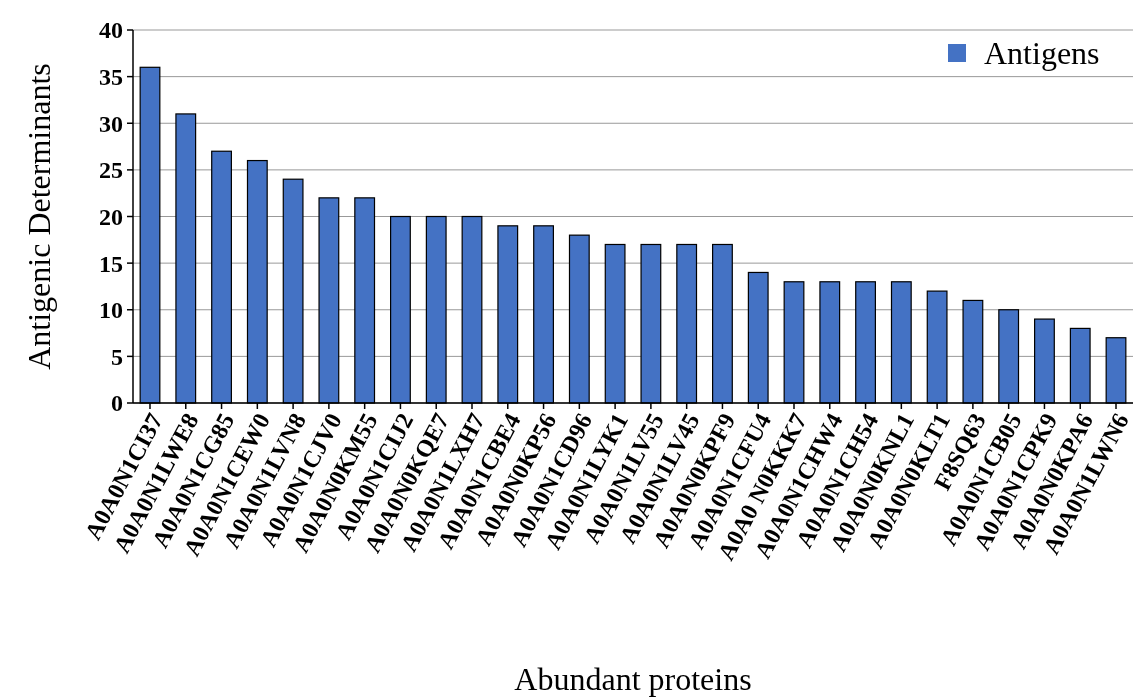  Describe the element at coordinates (111, 310) in the screenshot. I see `y-tick-label: 10` at that location.